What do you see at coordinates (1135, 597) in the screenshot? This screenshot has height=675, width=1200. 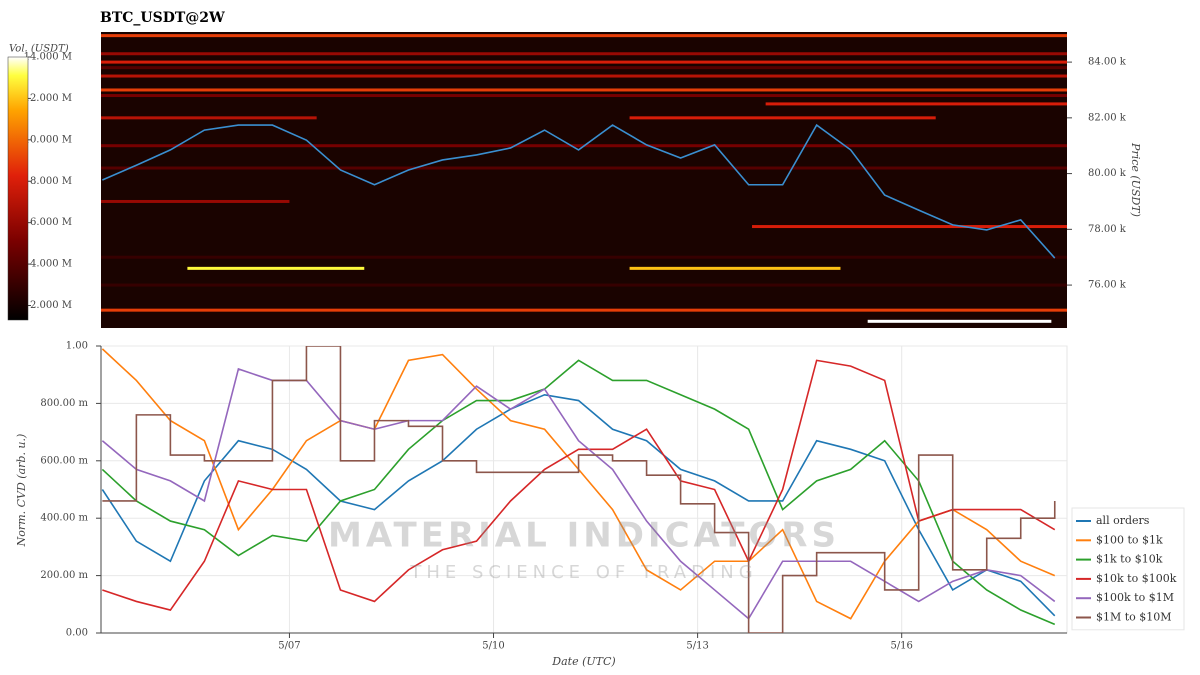 I see `legend-label: $100k to $1M` at bounding box center [1135, 597].